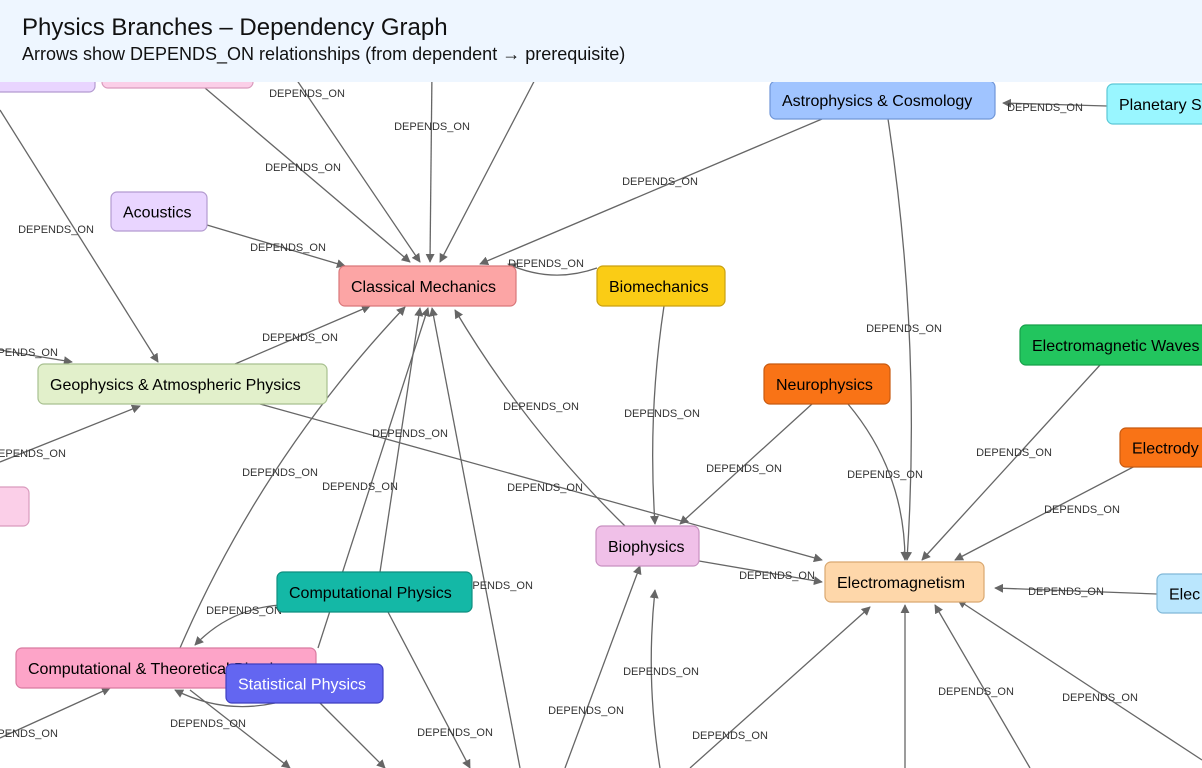 The width and height of the screenshot is (1202, 768). I want to click on graph-node: Elec, so click(1179, 593).